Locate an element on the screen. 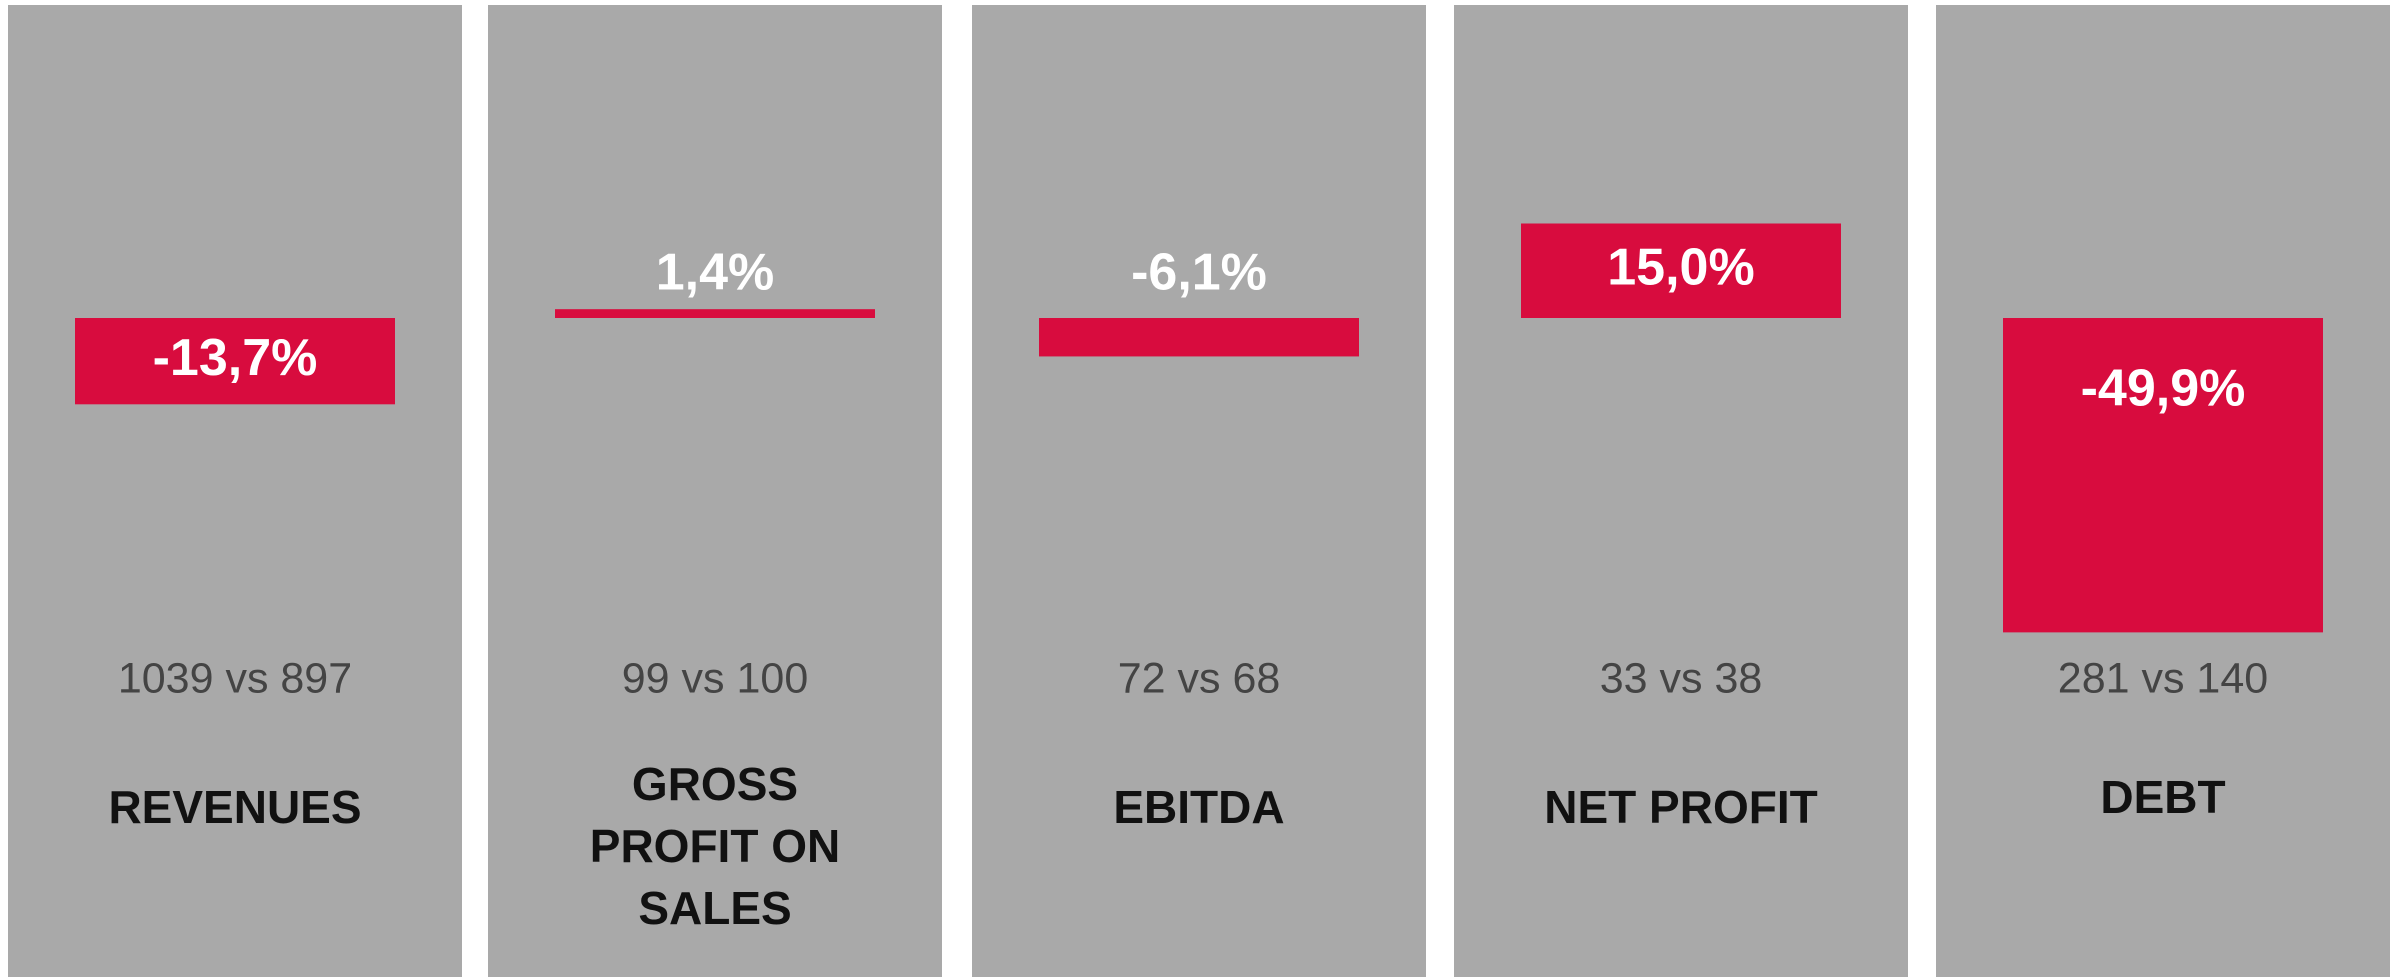  value-label: 1,4% is located at coordinates (715, 273).